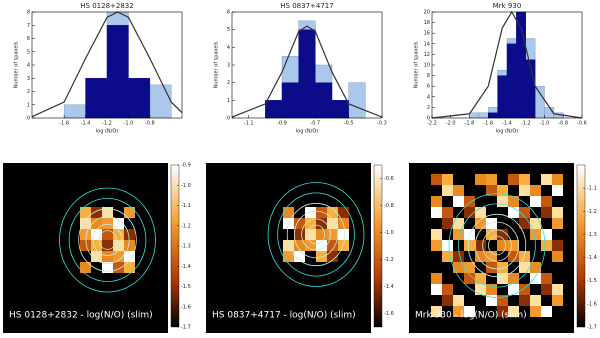 This screenshot has height=338, width=600. I want to click on colorbar, so click(581, 246).